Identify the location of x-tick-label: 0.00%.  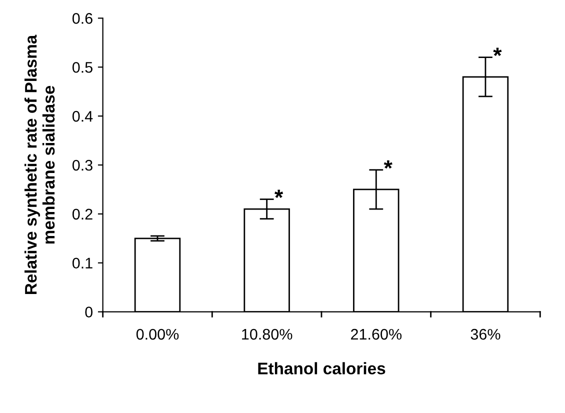
(157, 334).